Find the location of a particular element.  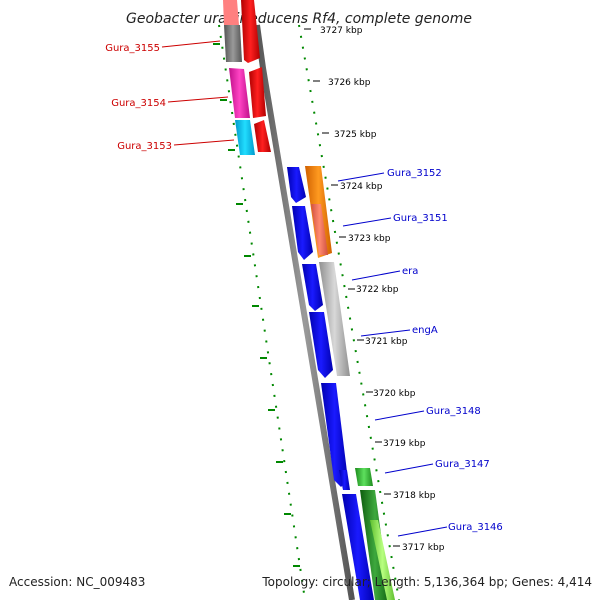

feature-silver is located at coordinates (334, 319).